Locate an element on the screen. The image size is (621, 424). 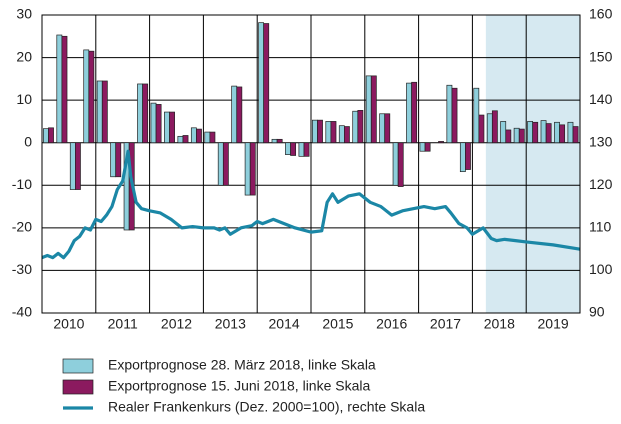
y2-tick-label: 100 is located at coordinates (601, 269).